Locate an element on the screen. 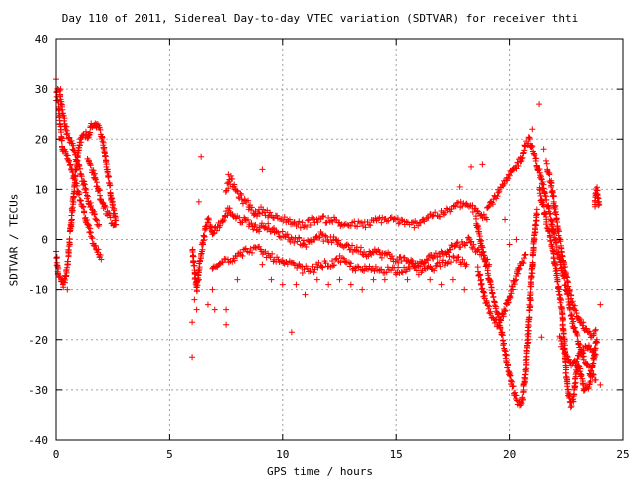 This screenshot has width=640, height=480. y-tick-label: 40 is located at coordinates (41, 39).